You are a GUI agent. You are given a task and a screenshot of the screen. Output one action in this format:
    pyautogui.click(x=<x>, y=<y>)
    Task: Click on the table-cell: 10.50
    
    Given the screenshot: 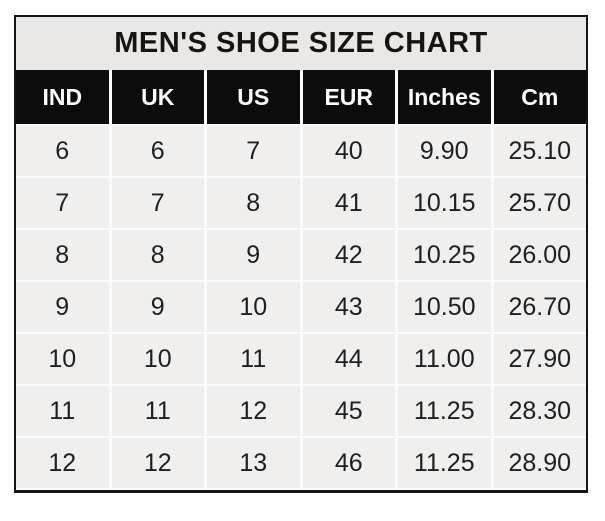 What is the action you would take?
    pyautogui.click(x=444, y=307)
    